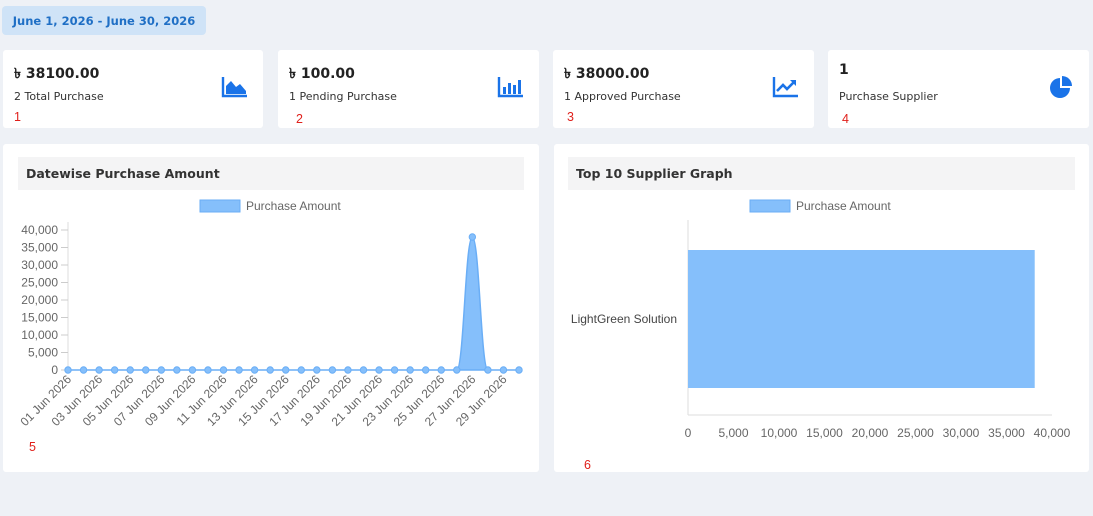  I want to click on x-tick-label: 5,000, so click(733, 433).